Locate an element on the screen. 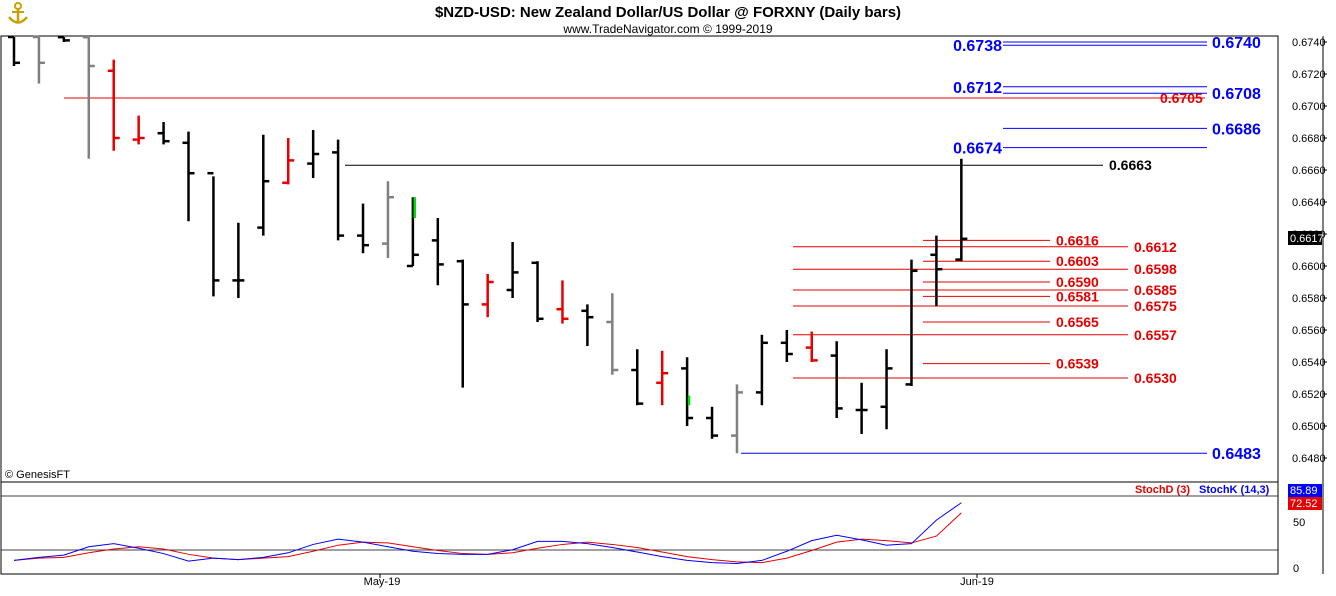 The image size is (1336, 596). stoch-d-value-box is located at coordinates (1305, 503).